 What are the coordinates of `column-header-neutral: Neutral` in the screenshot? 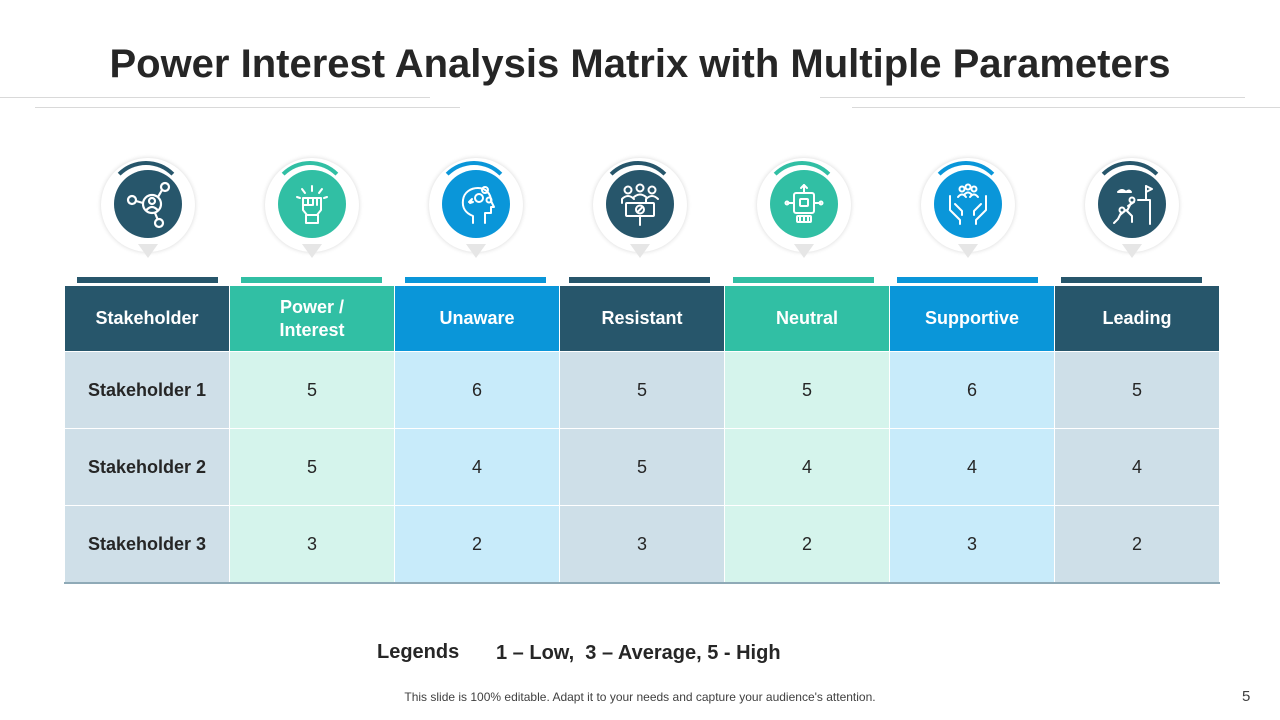 It's located at (807, 318).